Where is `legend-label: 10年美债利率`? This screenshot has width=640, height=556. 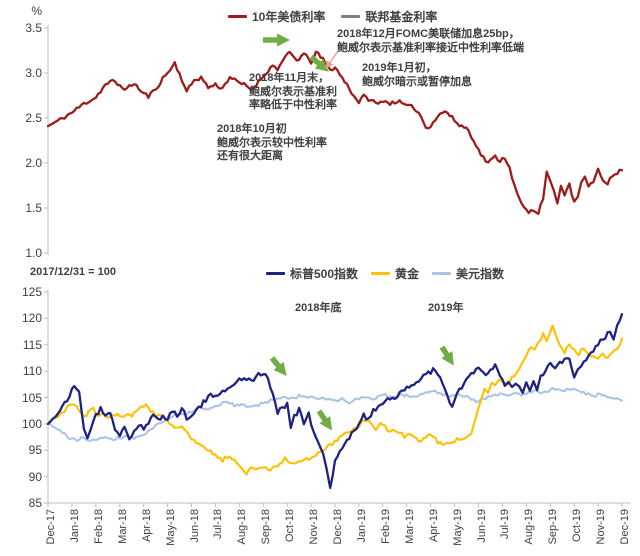 legend-label: 10年美债利率 is located at coordinates (289, 17).